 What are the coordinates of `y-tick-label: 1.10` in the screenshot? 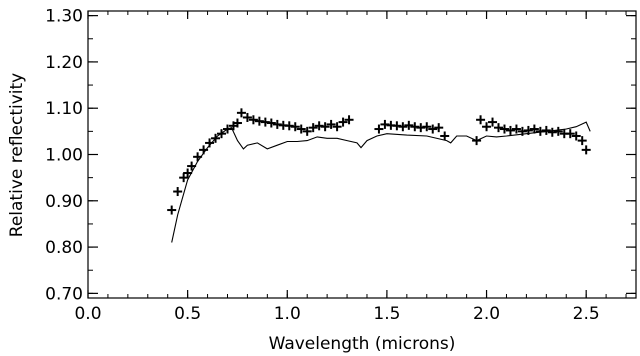 It's located at (64, 109).